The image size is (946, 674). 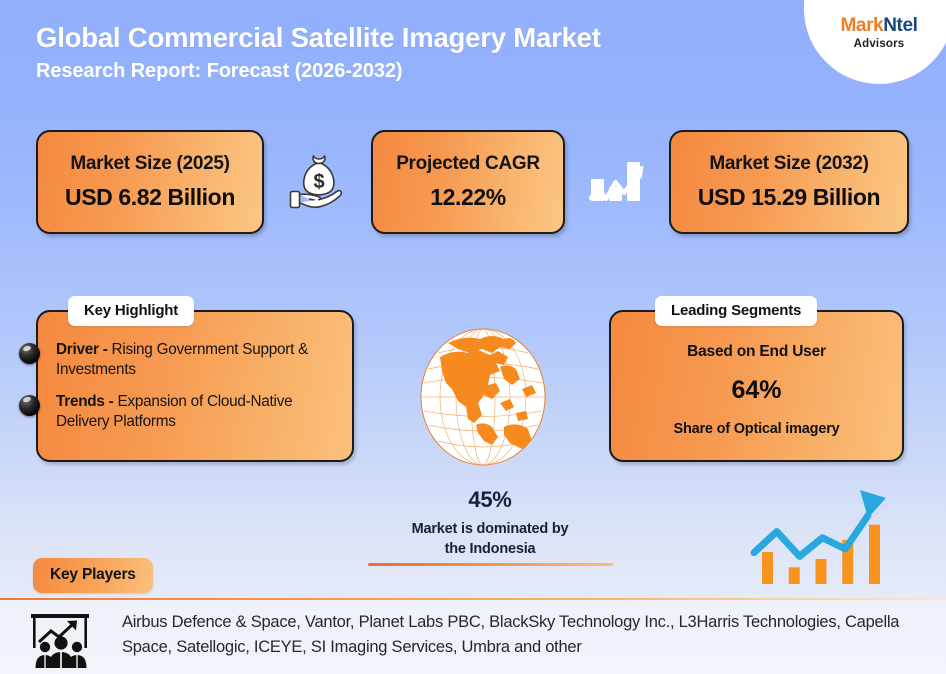 I want to click on region-line-1: Market is dominated by, so click(x=490, y=529).